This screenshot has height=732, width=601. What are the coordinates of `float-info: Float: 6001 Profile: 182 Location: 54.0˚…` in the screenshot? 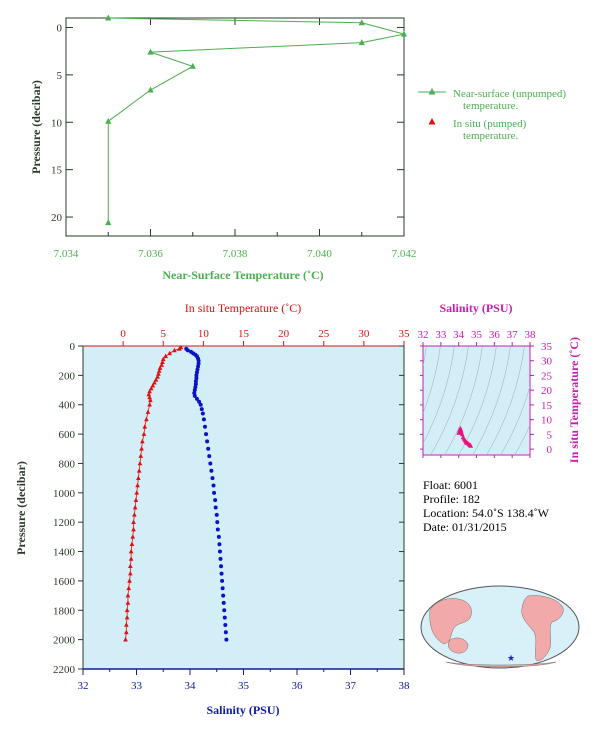 It's located at (486, 506).